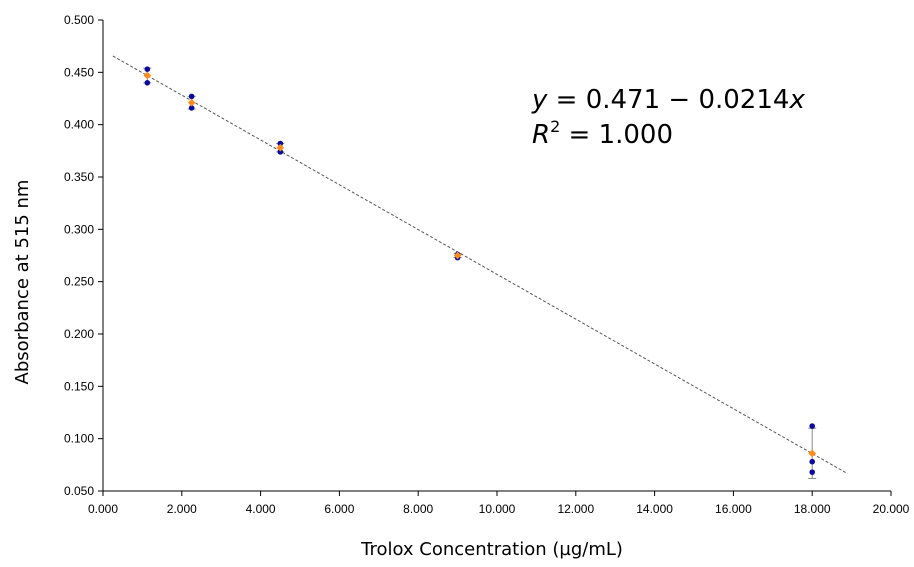 This screenshot has width=914, height=567. I want to click on y-tick-label: 0.100, so click(79, 439).